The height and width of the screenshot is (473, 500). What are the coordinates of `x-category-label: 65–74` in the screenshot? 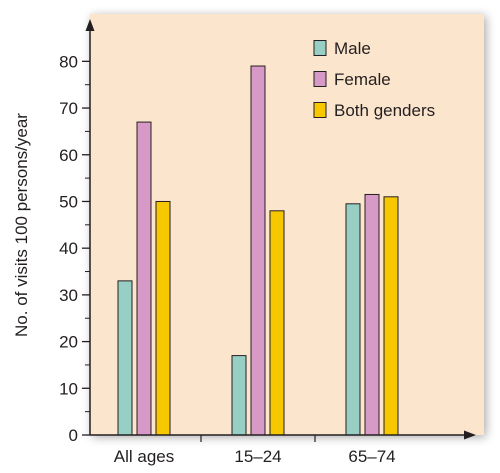 It's located at (371, 456).